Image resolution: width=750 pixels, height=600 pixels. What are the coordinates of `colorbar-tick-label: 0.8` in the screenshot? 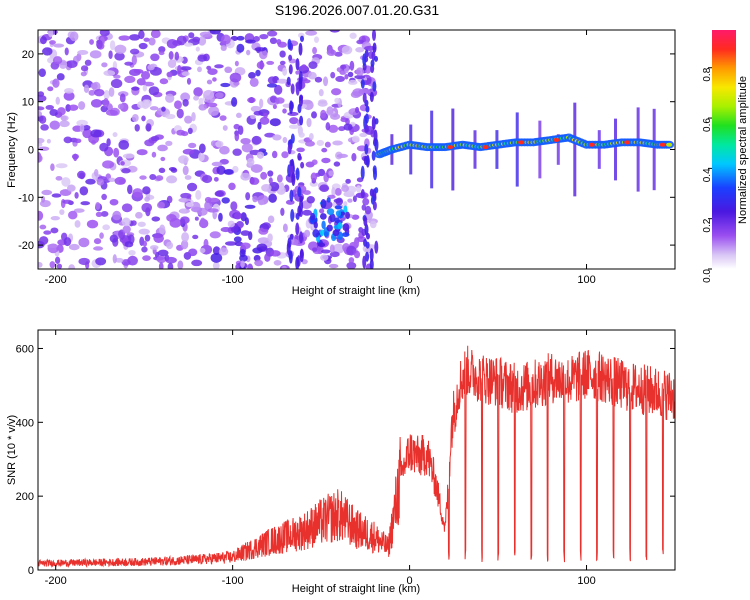 It's located at (707, 74).